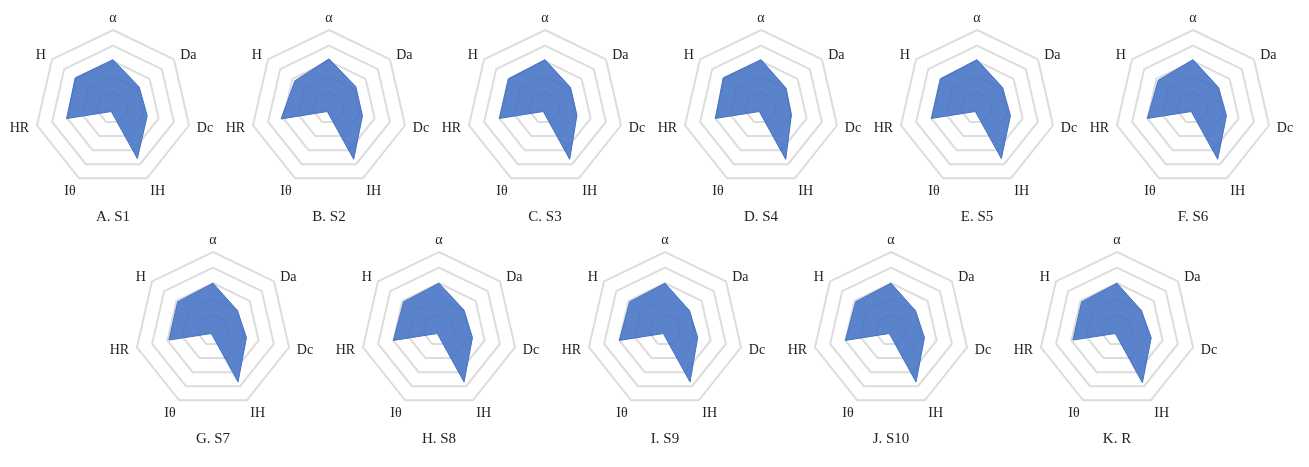 The image size is (1309, 467). Describe the element at coordinates (439, 439) in the screenshot. I see `text: H. S8` at that location.